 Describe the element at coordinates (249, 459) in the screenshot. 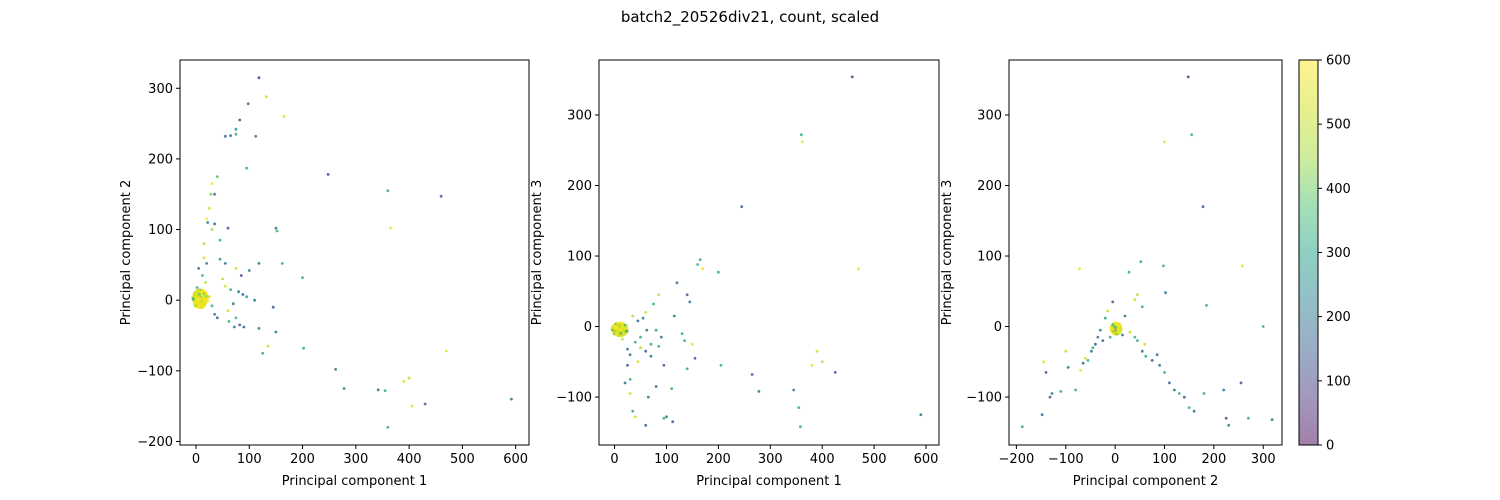

I see `x-tick-label: 100` at that location.